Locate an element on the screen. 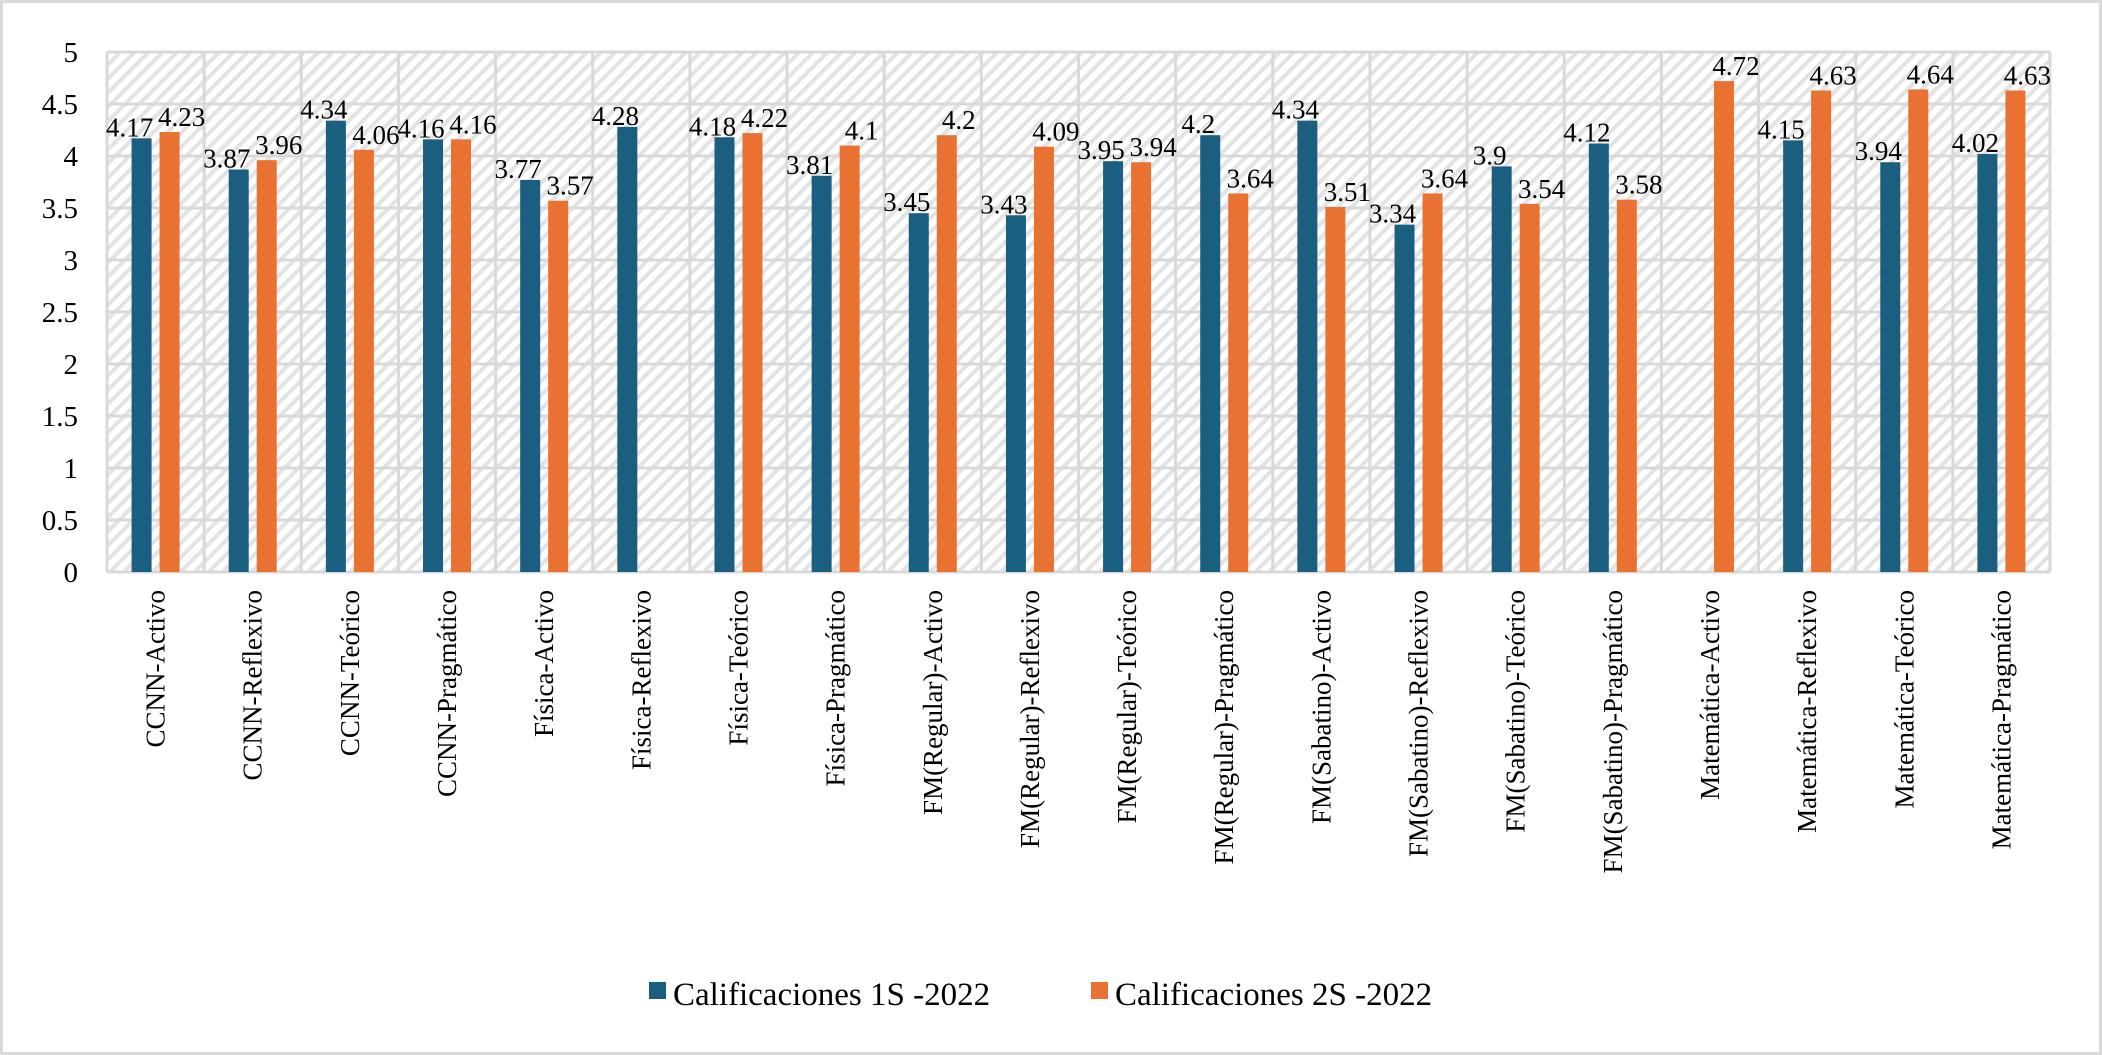 The image size is (2102, 1055). data-label: 4.23 is located at coordinates (181, 117).